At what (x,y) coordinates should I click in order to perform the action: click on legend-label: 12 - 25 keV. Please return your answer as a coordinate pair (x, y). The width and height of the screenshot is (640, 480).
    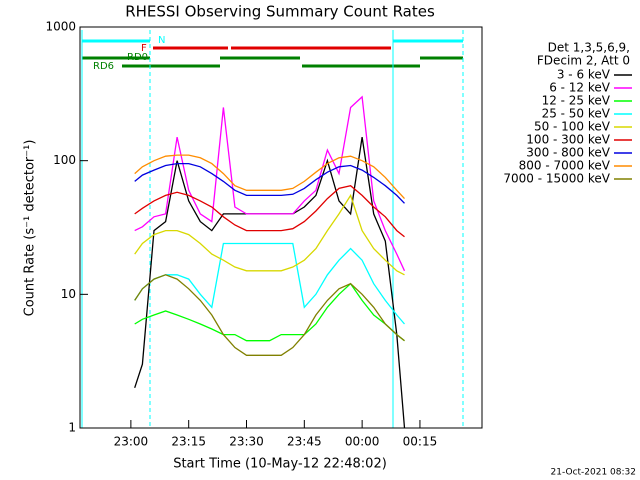
    Looking at the image, I should click on (576, 101).